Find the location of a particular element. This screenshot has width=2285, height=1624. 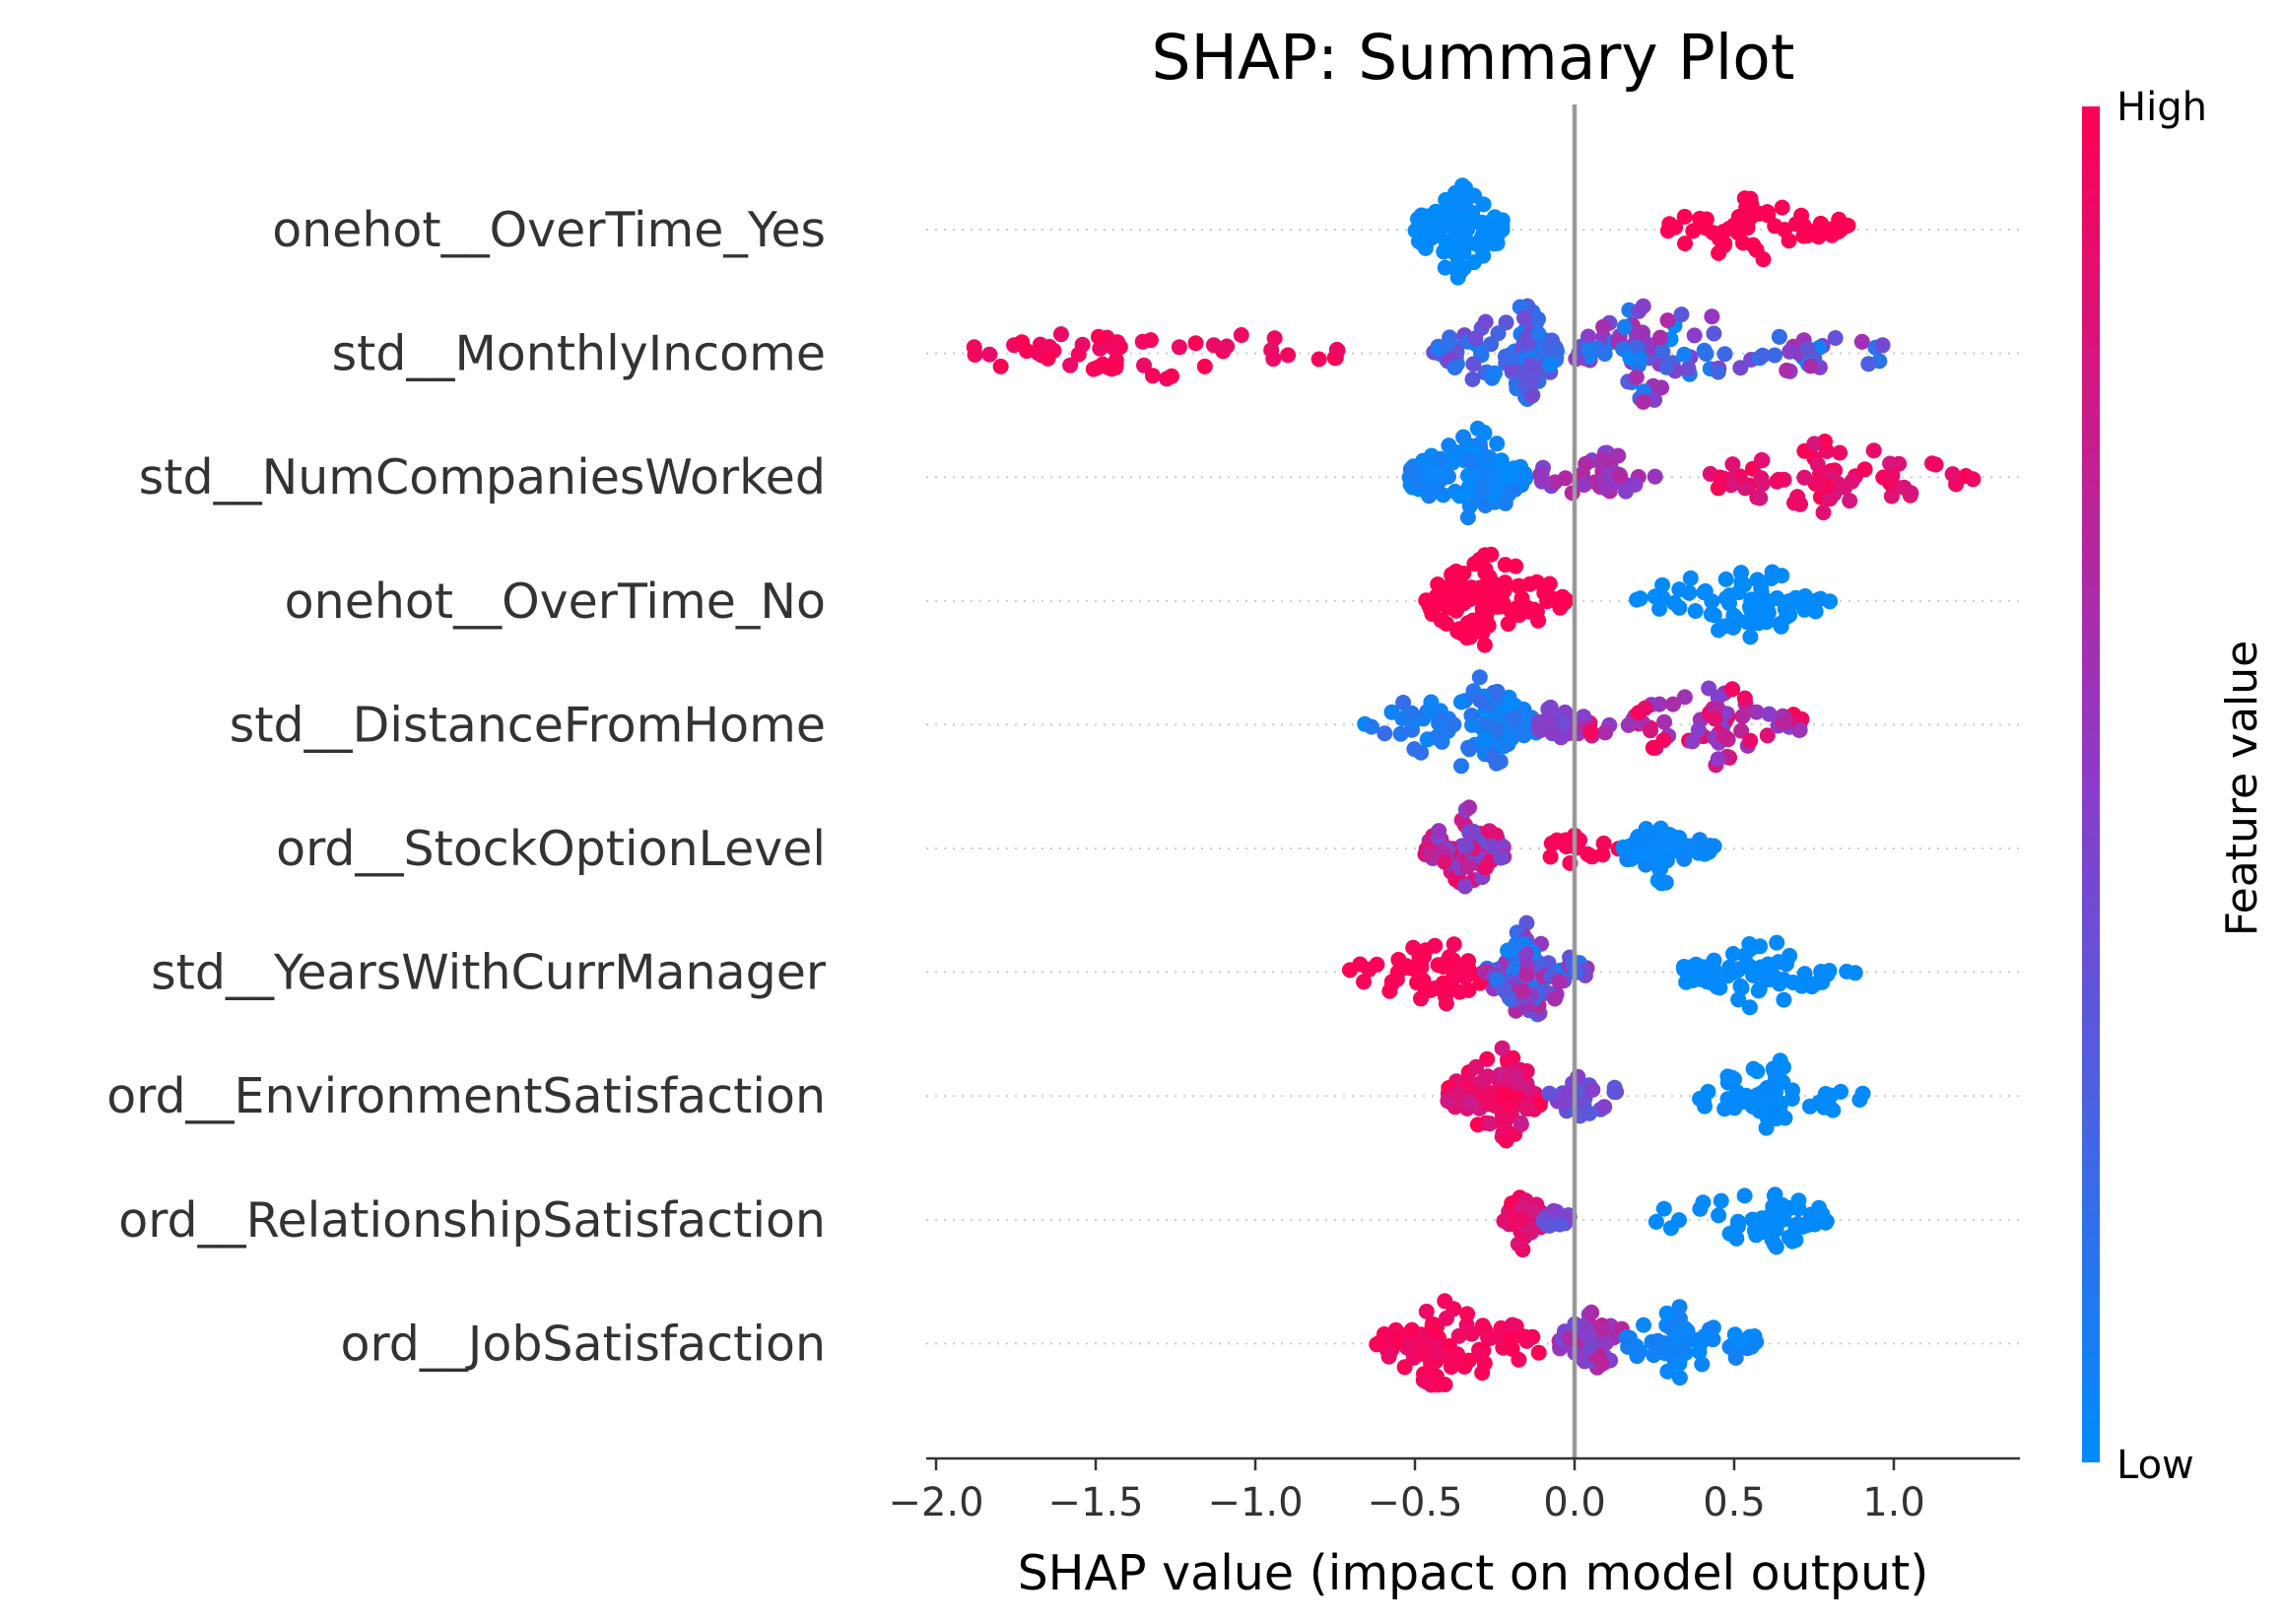

feature-label: onehot__OverTime_Yes is located at coordinates (549, 230).